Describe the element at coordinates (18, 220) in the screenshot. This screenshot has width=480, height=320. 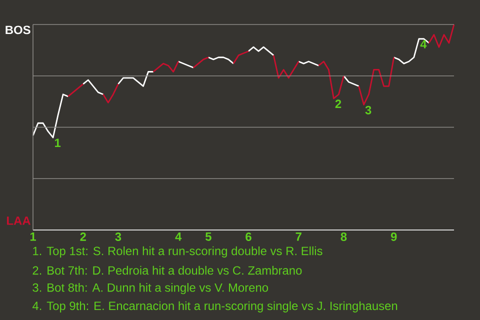
I see `text: LAA` at that location.